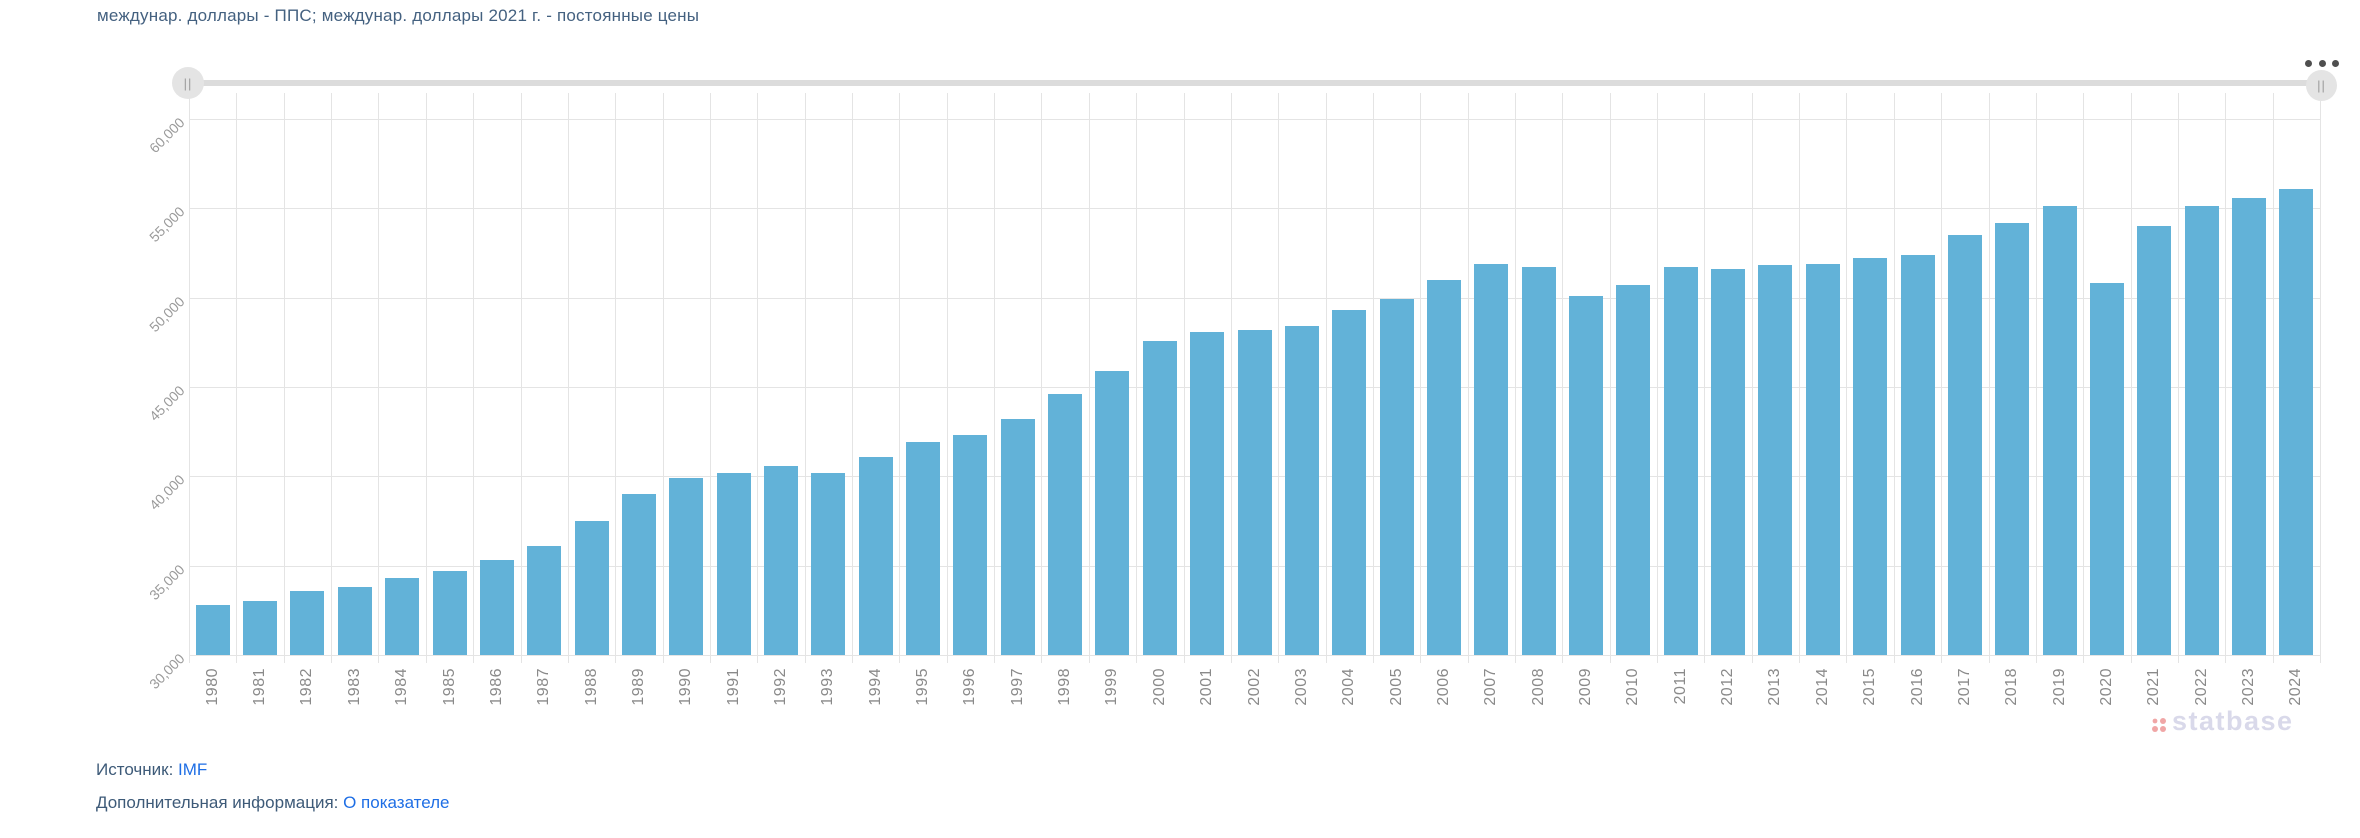  Describe the element at coordinates (1159, 497) in the screenshot. I see `bar-2000` at that location.